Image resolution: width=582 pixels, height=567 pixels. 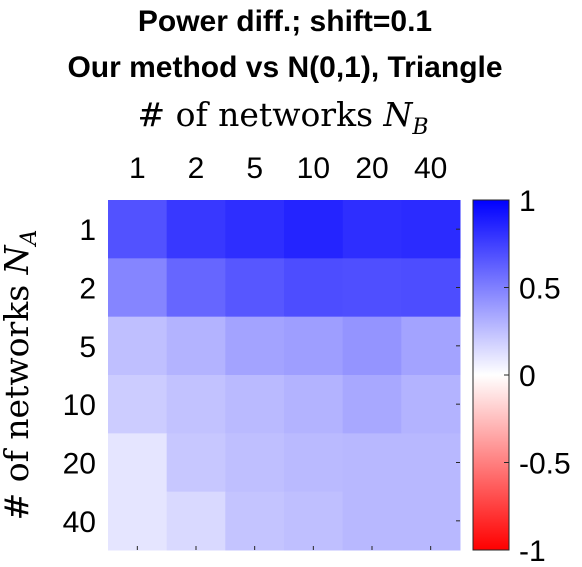 What do you see at coordinates (398, 114) in the screenshot?
I see `x-axis-label-symbol: N` at bounding box center [398, 114].